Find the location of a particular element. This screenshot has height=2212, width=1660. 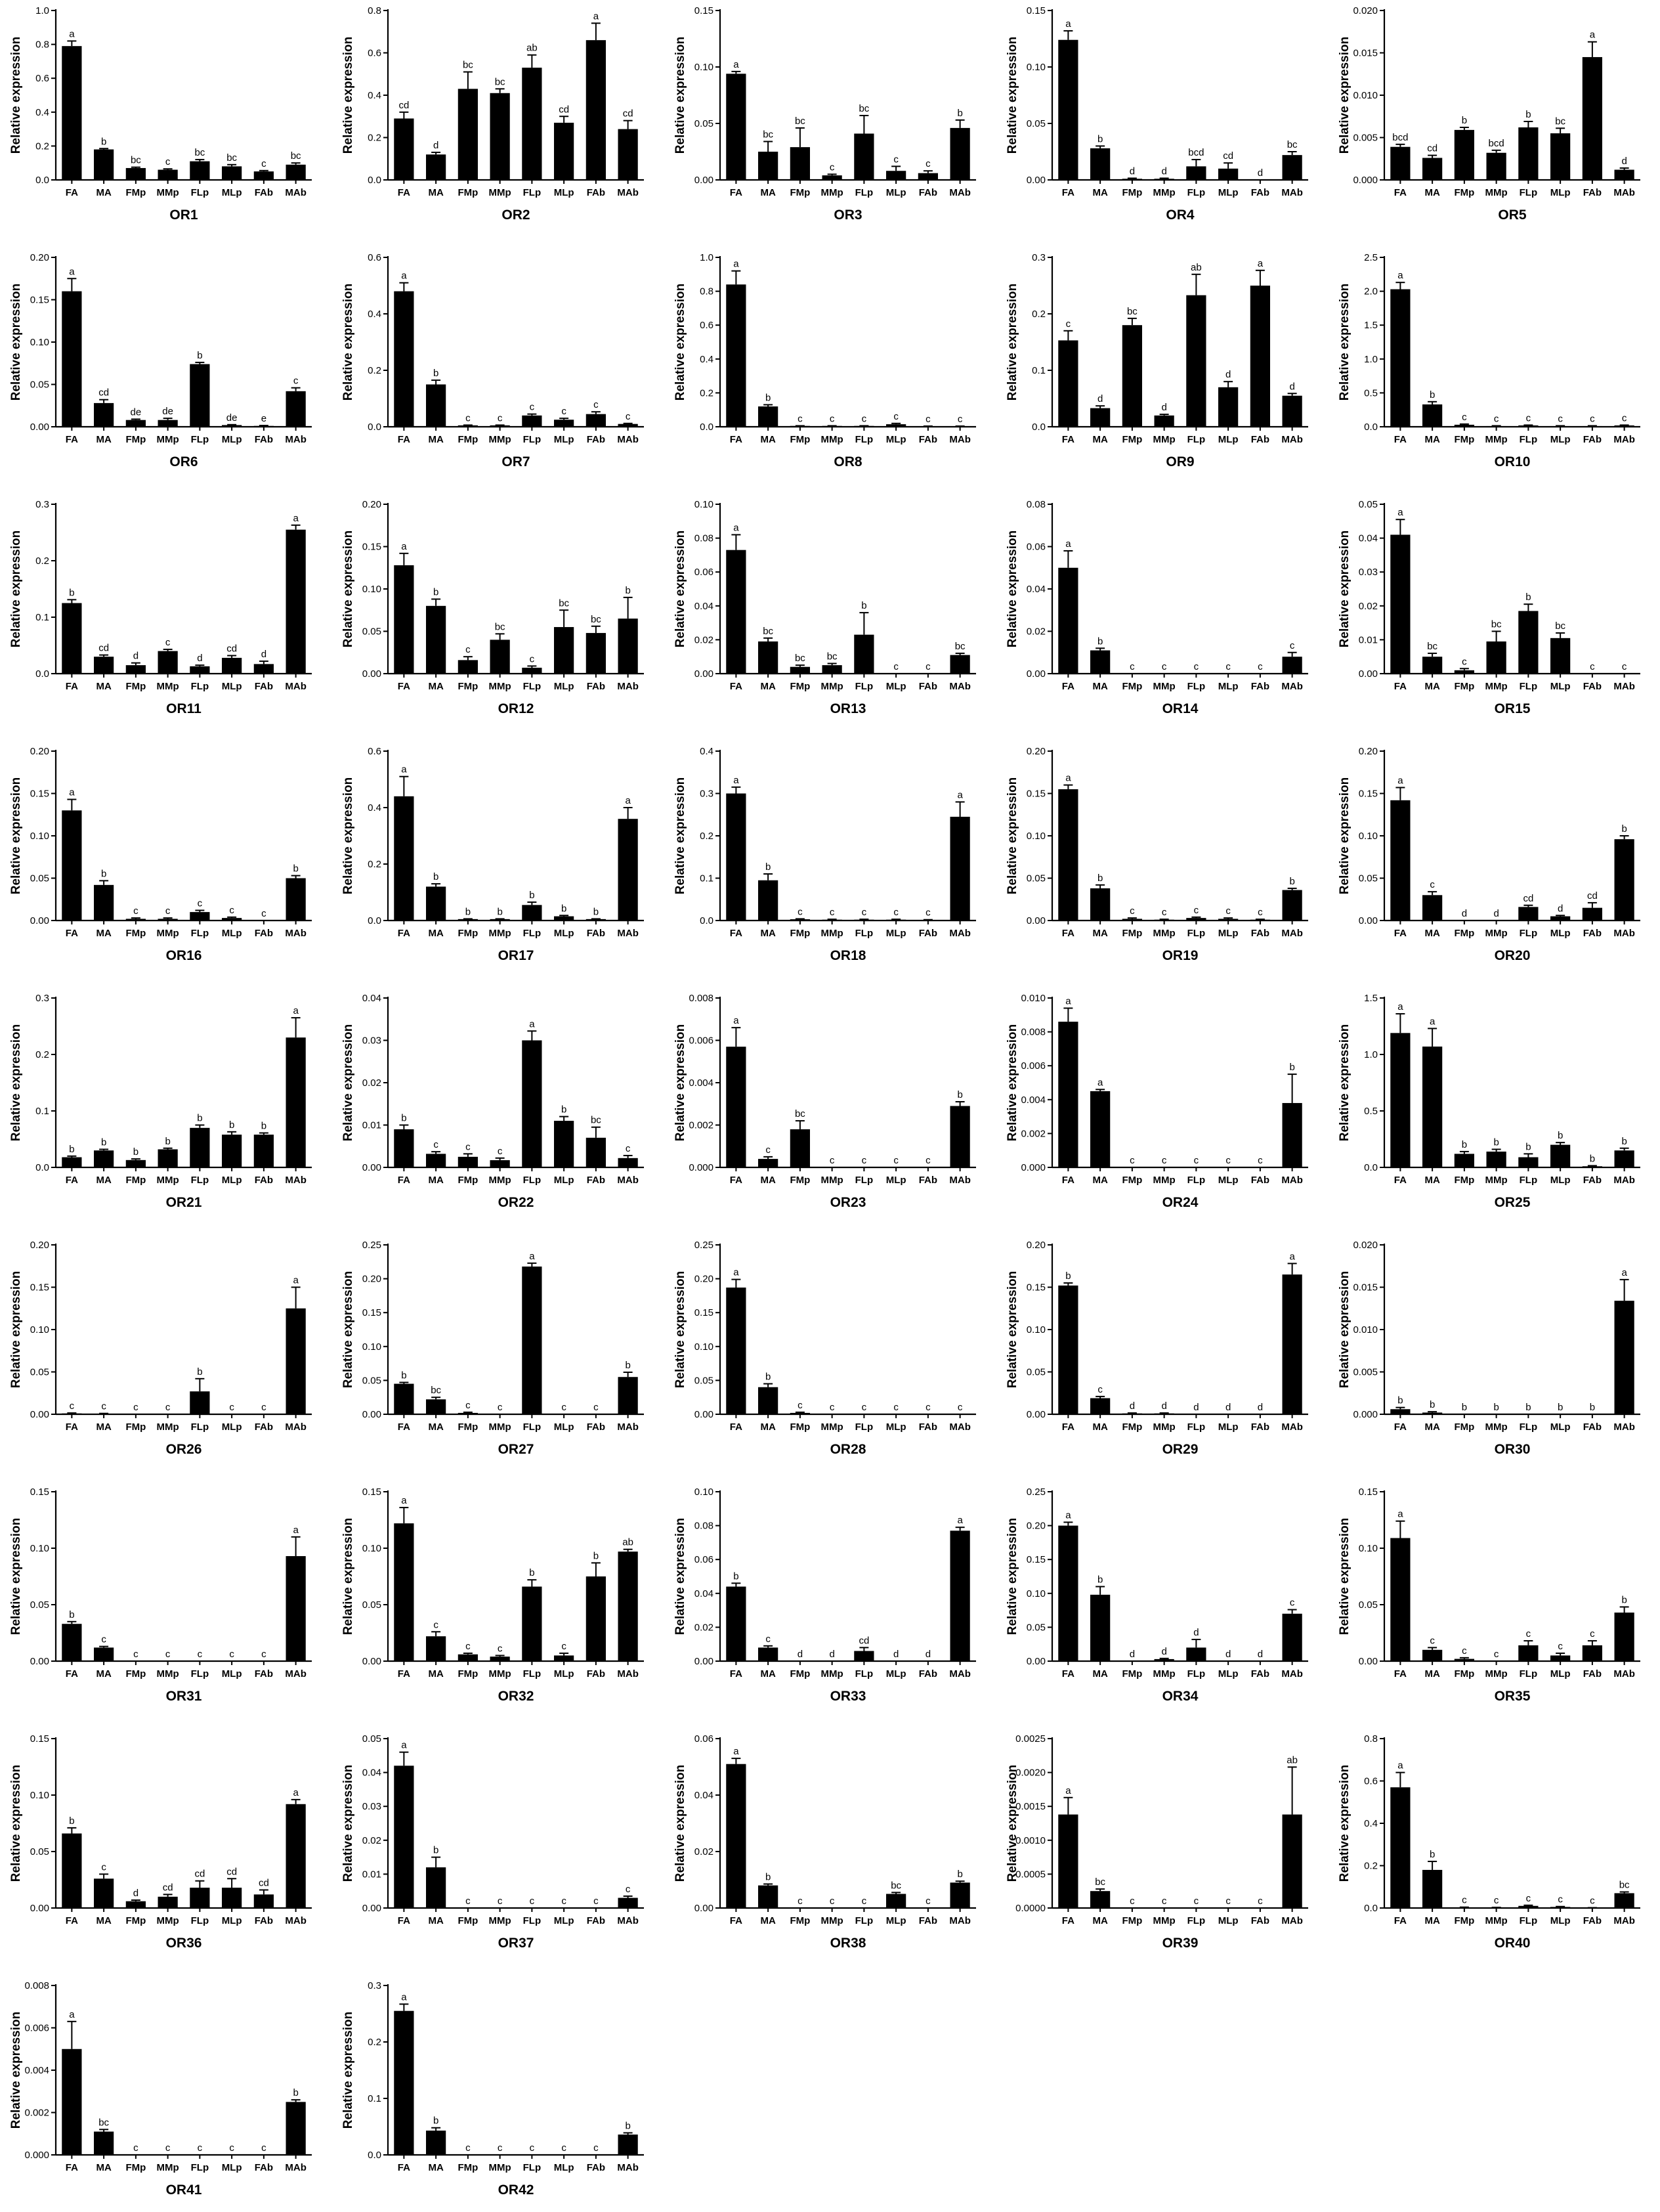

y-tick-label: 0.0020 is located at coordinates (1030, 1773).